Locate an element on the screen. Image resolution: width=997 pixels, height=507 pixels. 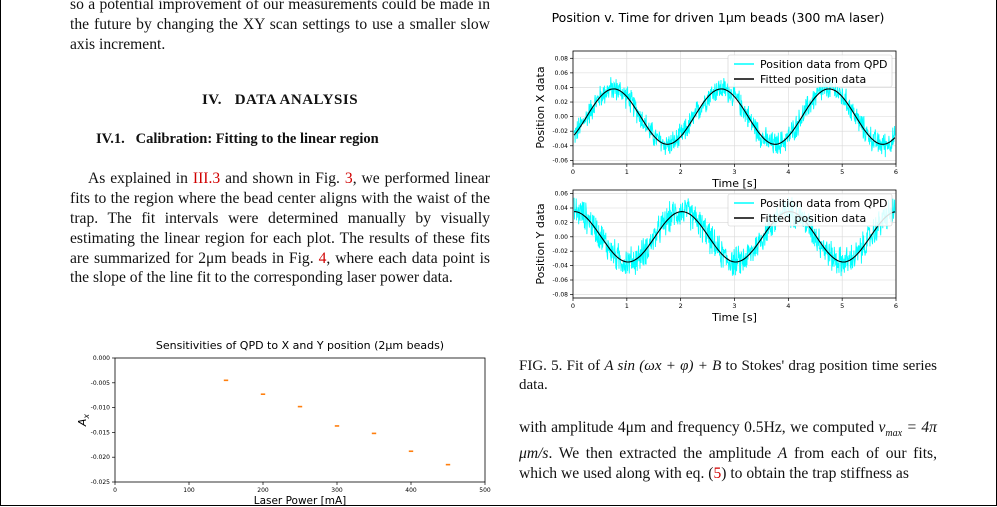
x-tick-label: 300 is located at coordinates (337, 490).